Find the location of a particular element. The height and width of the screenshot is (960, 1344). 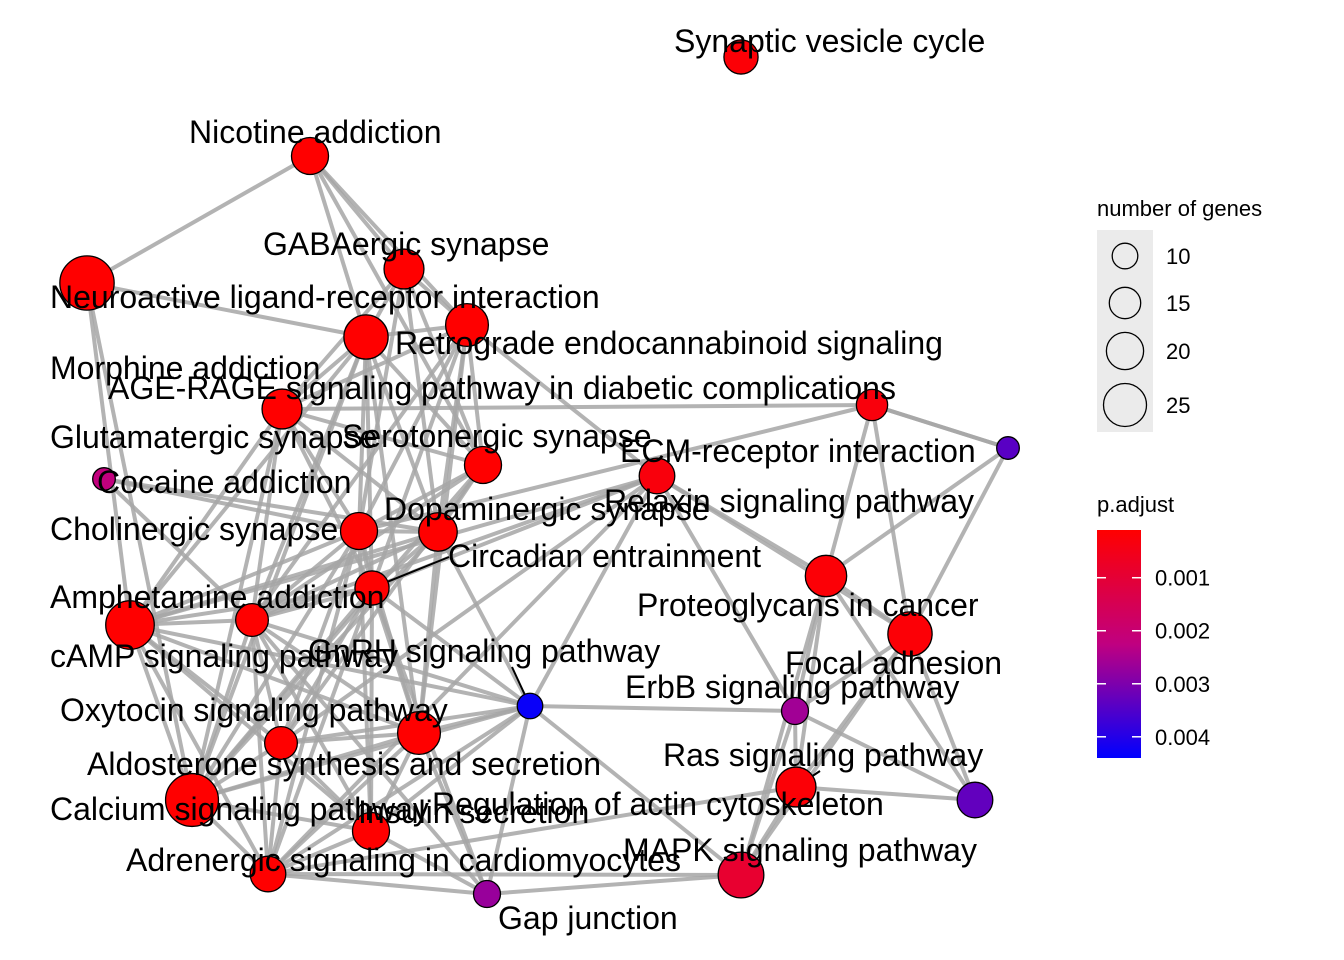

color-tick-label-0.004: 0.004 is located at coordinates (1182, 737).